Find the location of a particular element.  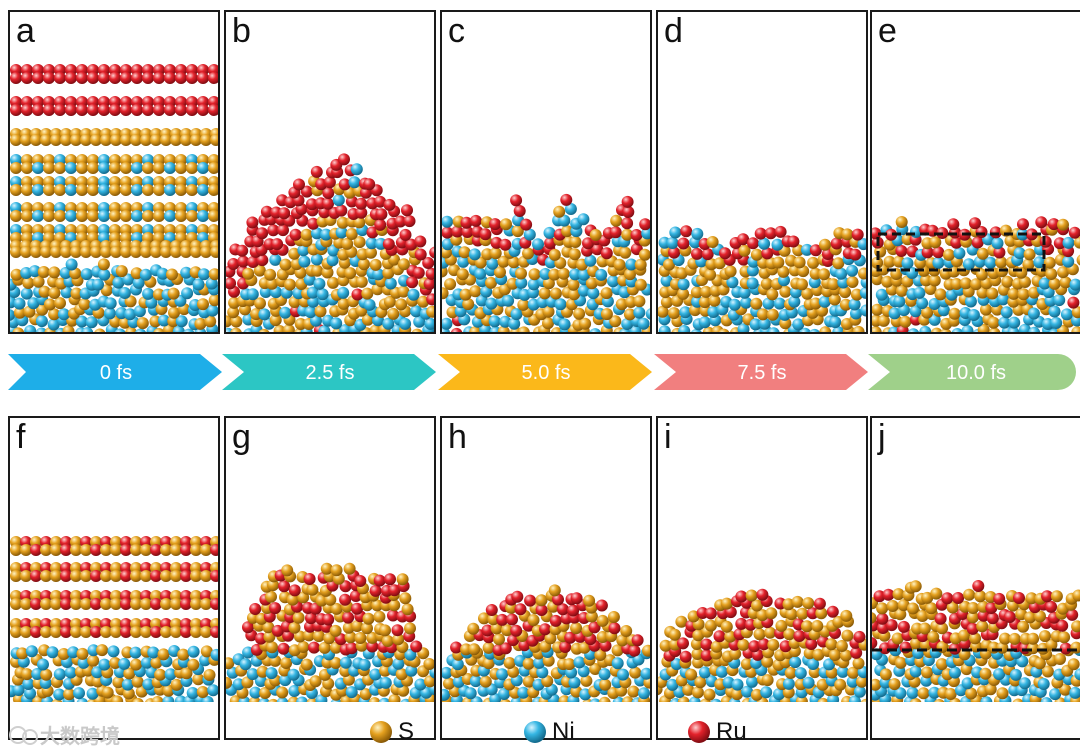

panel-label: j is located at coordinates (882, 437).